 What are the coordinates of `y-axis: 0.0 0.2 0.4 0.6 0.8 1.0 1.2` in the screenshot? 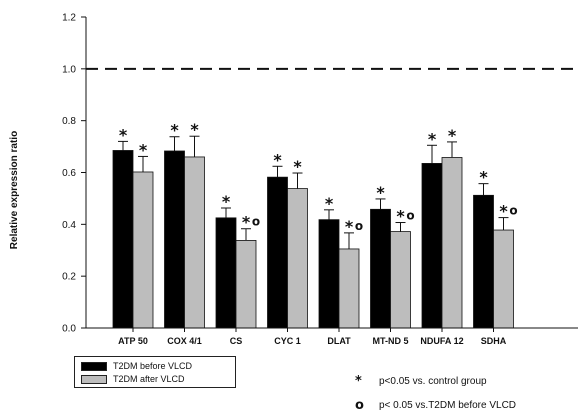 It's located at (74, 174).